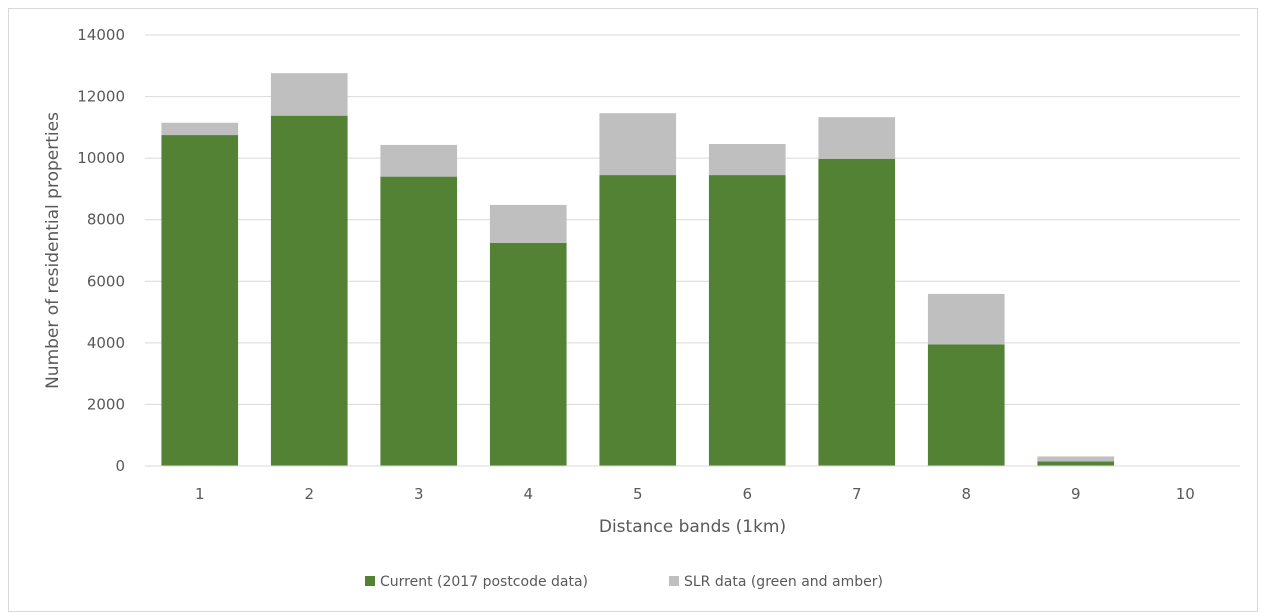  Describe the element at coordinates (101, 250) in the screenshot. I see `y-tick-labels: 0 2000 4000 6000 8000 10000 12000 14000` at that location.